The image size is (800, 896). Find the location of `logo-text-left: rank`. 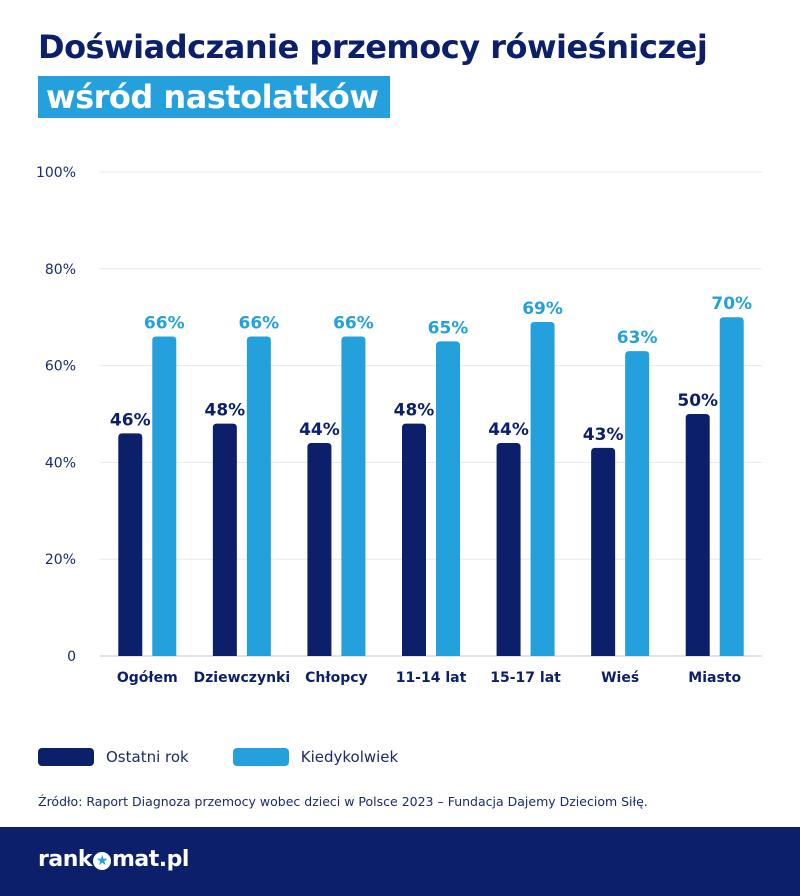

logo-text-left: rank is located at coordinates (65, 859).